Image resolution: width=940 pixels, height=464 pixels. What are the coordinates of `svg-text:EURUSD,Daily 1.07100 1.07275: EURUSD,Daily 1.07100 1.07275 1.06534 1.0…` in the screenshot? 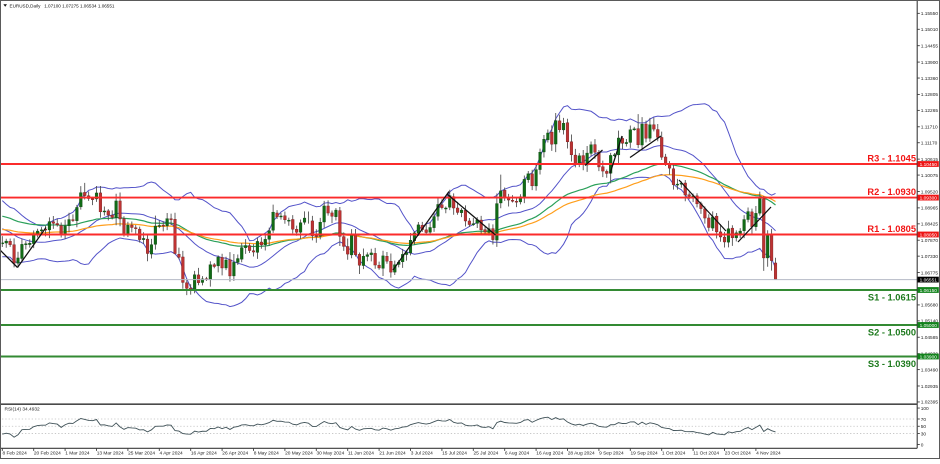 It's located at (62, 5).